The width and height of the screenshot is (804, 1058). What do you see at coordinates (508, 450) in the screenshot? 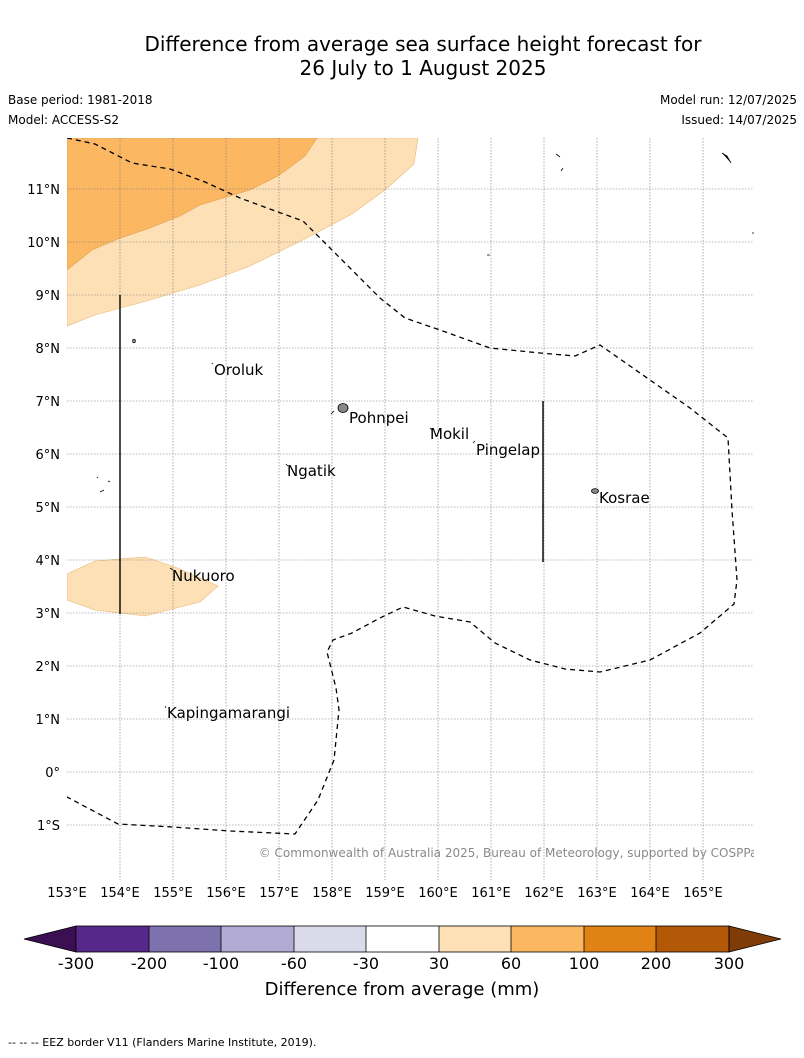
I see `place-label-pingelap: Pingelap` at bounding box center [508, 450].